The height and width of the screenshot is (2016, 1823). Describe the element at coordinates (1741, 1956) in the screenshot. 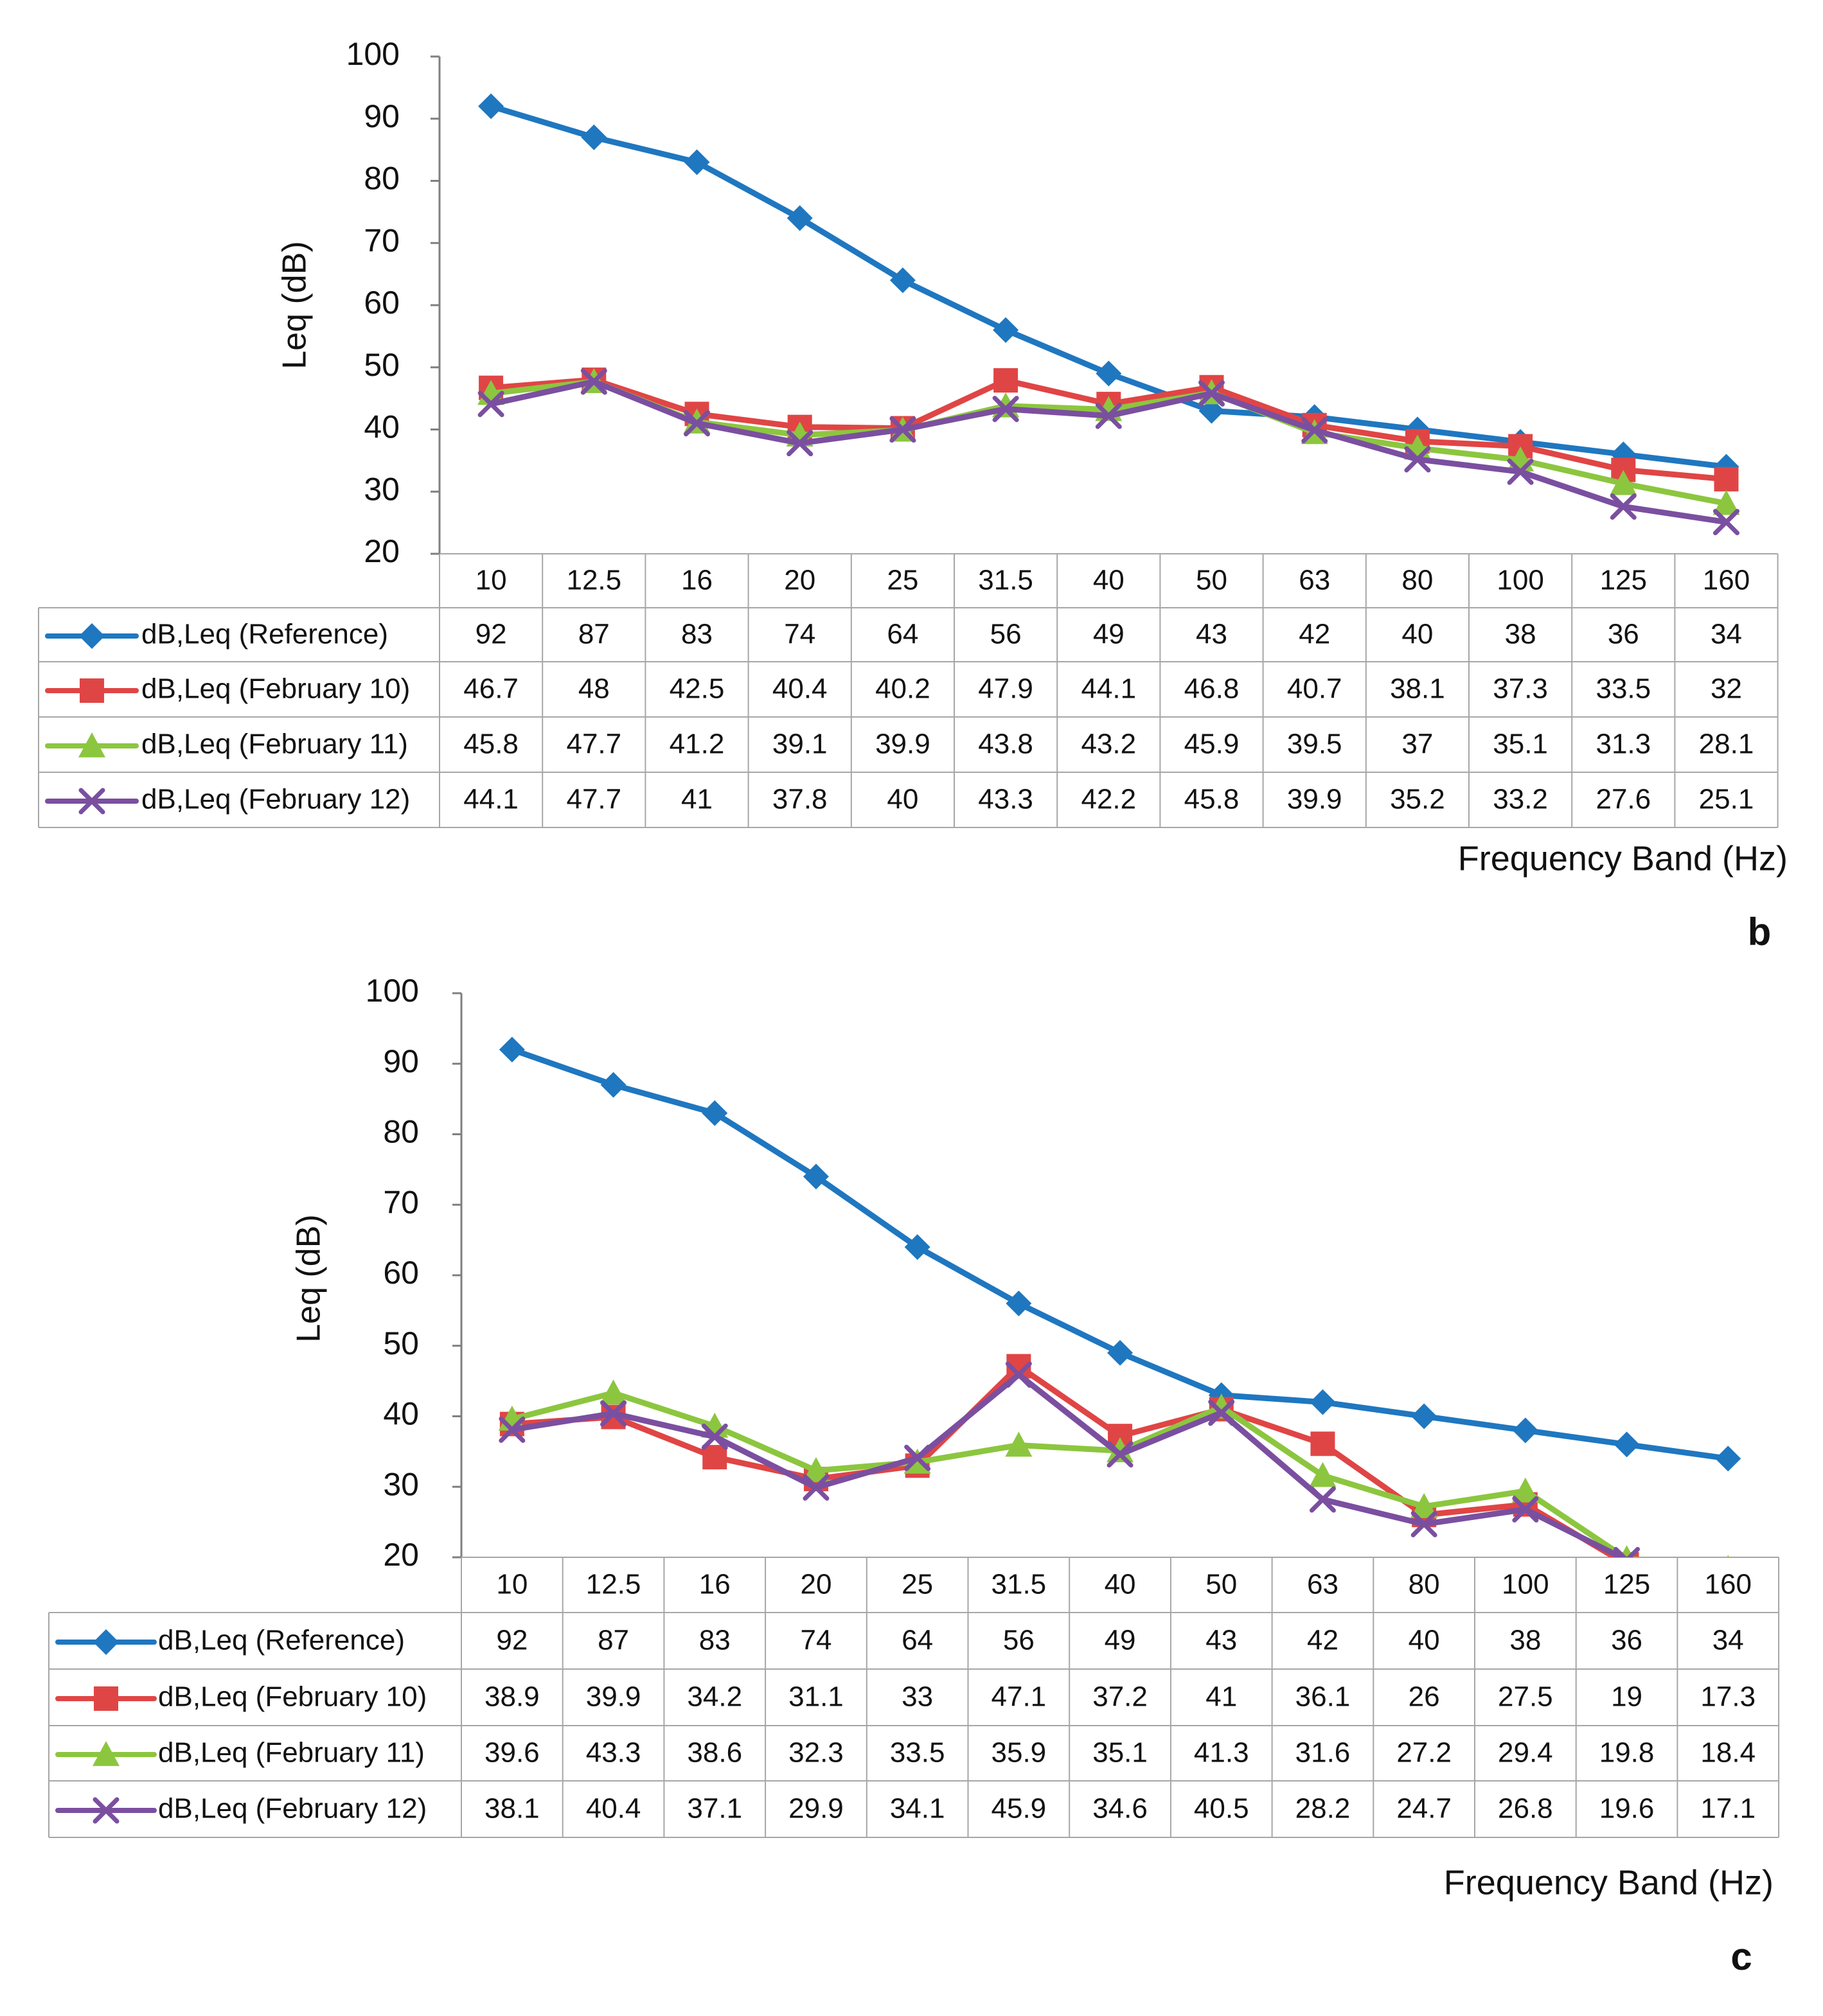

I see `chart-c-panel-letter: c` at that location.